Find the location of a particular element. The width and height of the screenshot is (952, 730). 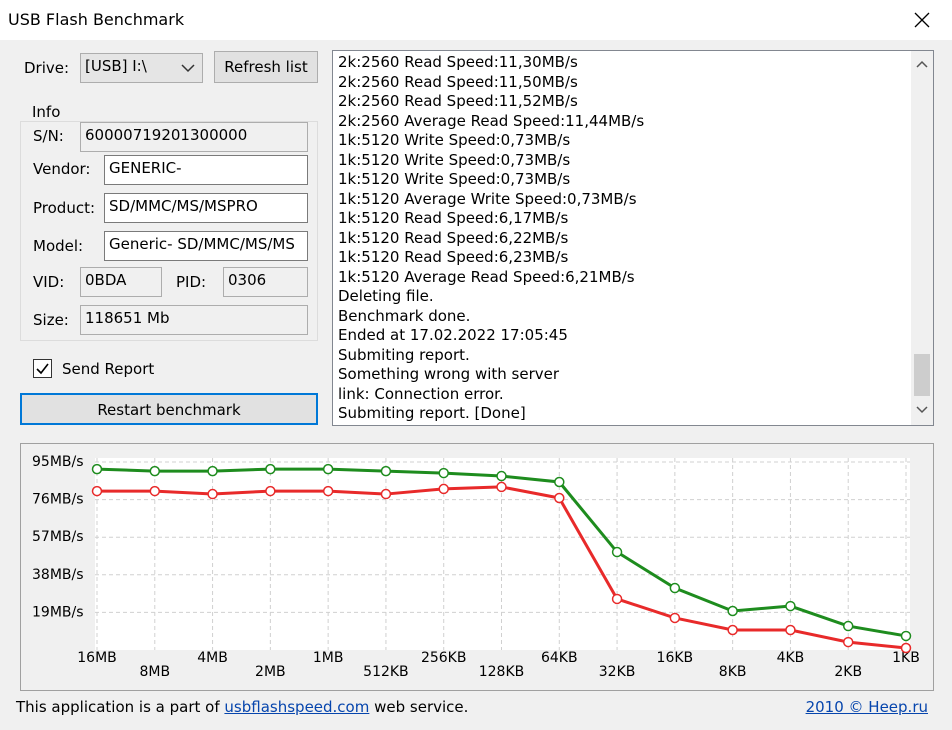

field-label: PID: is located at coordinates (191, 282).